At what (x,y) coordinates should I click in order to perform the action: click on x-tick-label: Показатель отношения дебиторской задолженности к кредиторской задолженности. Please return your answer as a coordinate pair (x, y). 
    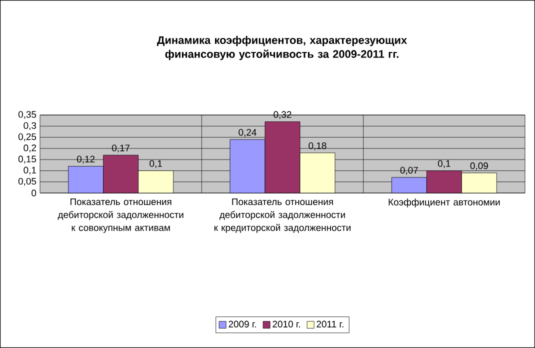
    Looking at the image, I should click on (282, 215).